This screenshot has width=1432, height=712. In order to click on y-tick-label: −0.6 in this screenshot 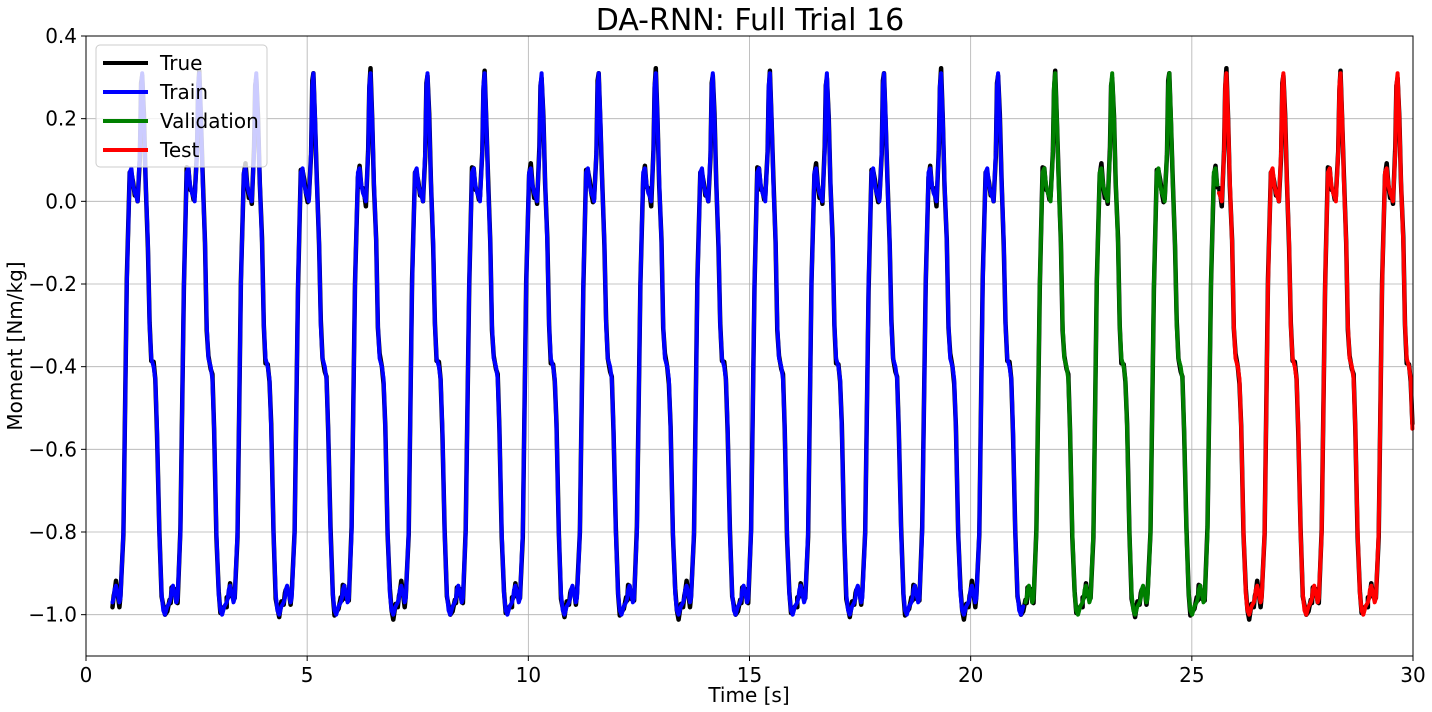, I will do `click(52, 449)`.